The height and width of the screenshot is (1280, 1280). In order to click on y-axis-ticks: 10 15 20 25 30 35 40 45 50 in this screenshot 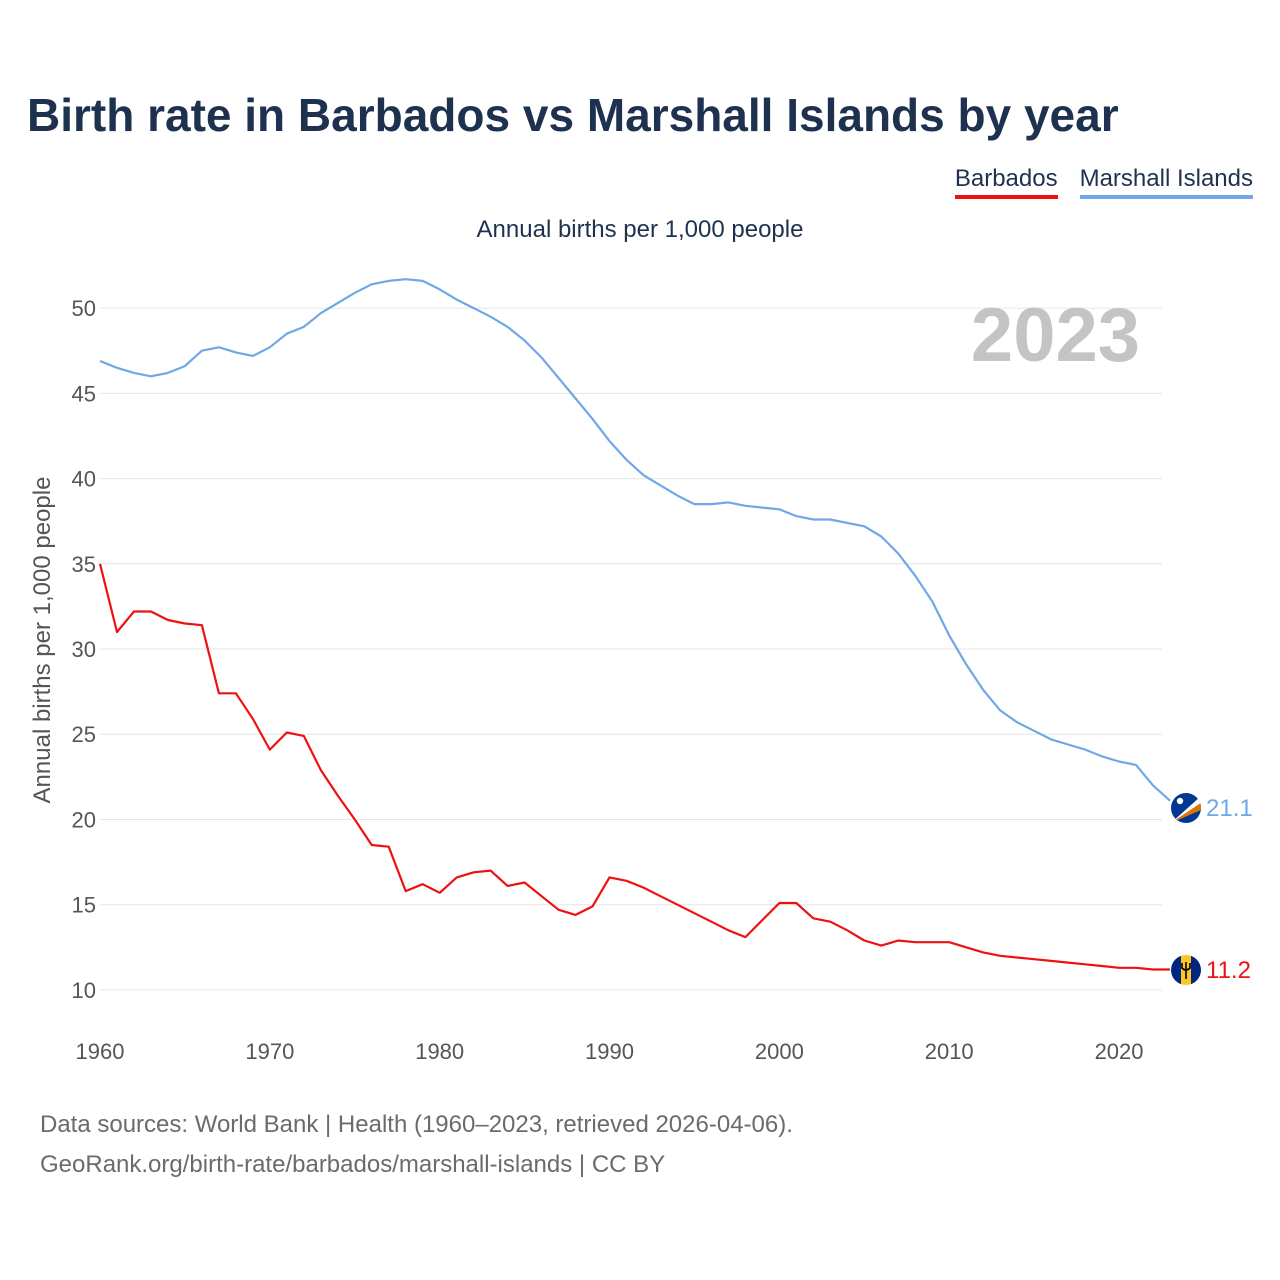, I will do `click(84, 649)`.